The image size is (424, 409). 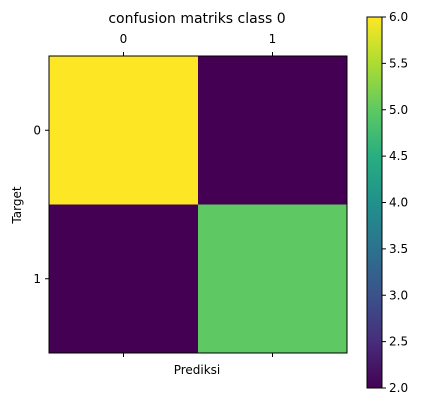 I want to click on x-tick-label: 1, so click(x=273, y=39).